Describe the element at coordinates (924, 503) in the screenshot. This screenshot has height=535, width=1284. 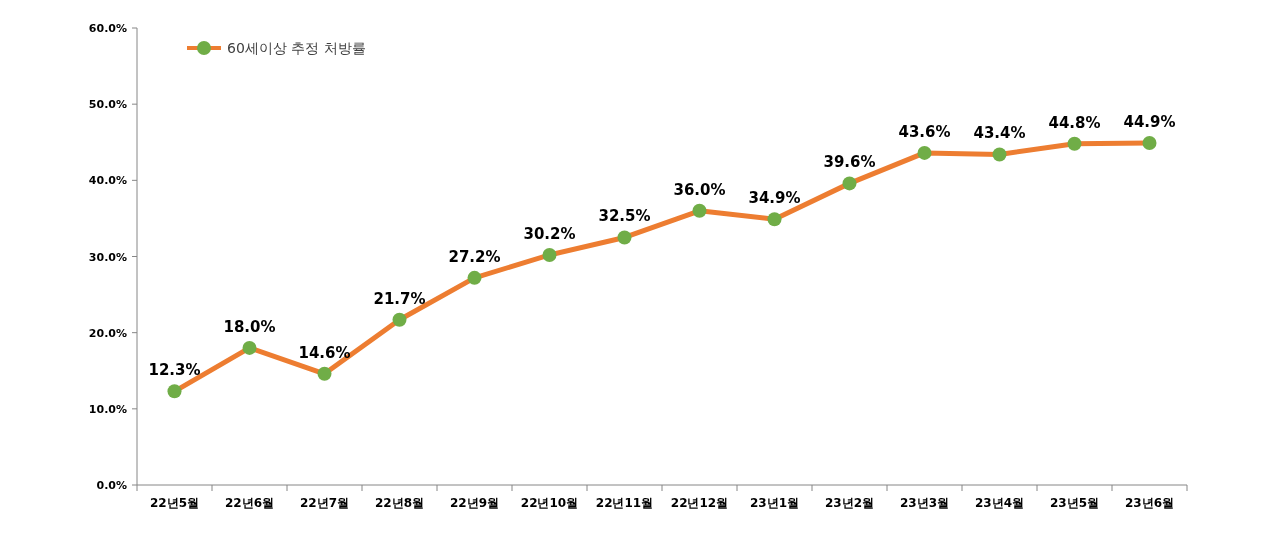
I see `x-tick-label: 23년3월` at that location.